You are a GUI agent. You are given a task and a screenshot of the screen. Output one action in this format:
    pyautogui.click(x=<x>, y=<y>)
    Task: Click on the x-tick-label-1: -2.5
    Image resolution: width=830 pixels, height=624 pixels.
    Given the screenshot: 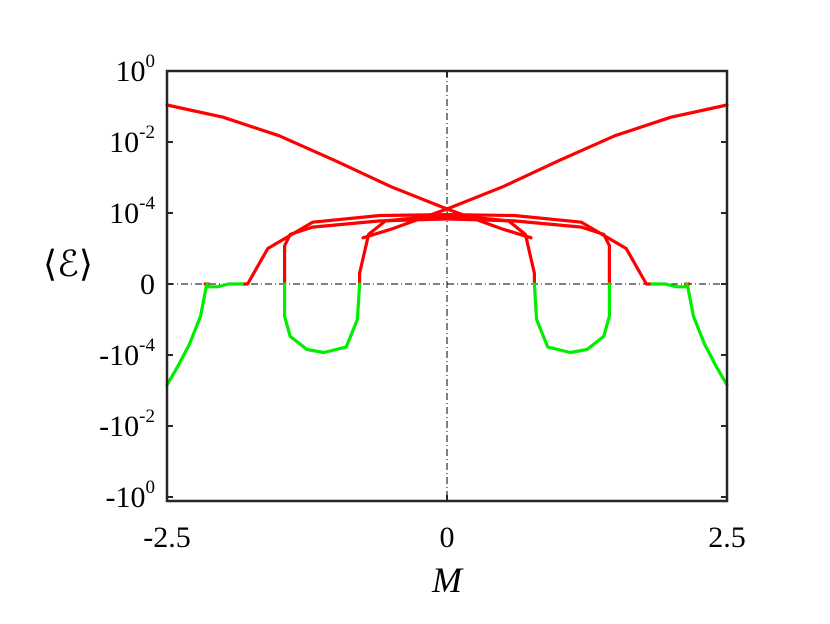 What is the action you would take?
    pyautogui.click(x=167, y=537)
    